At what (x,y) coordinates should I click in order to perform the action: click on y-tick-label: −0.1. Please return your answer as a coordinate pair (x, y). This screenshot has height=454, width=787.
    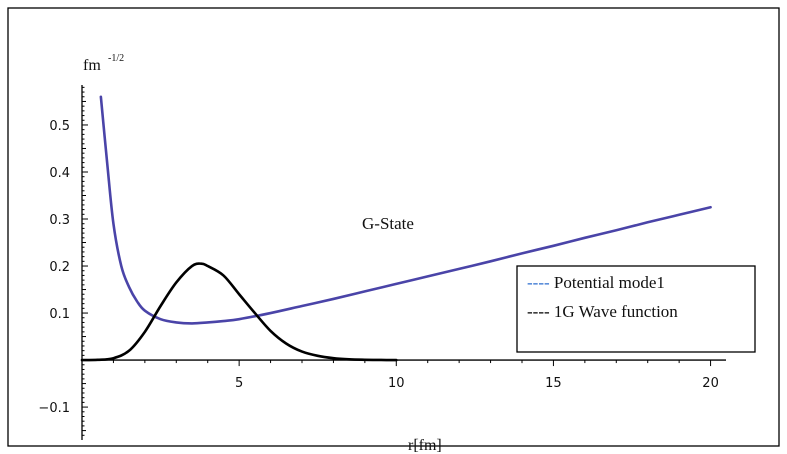
    Looking at the image, I should click on (54, 408).